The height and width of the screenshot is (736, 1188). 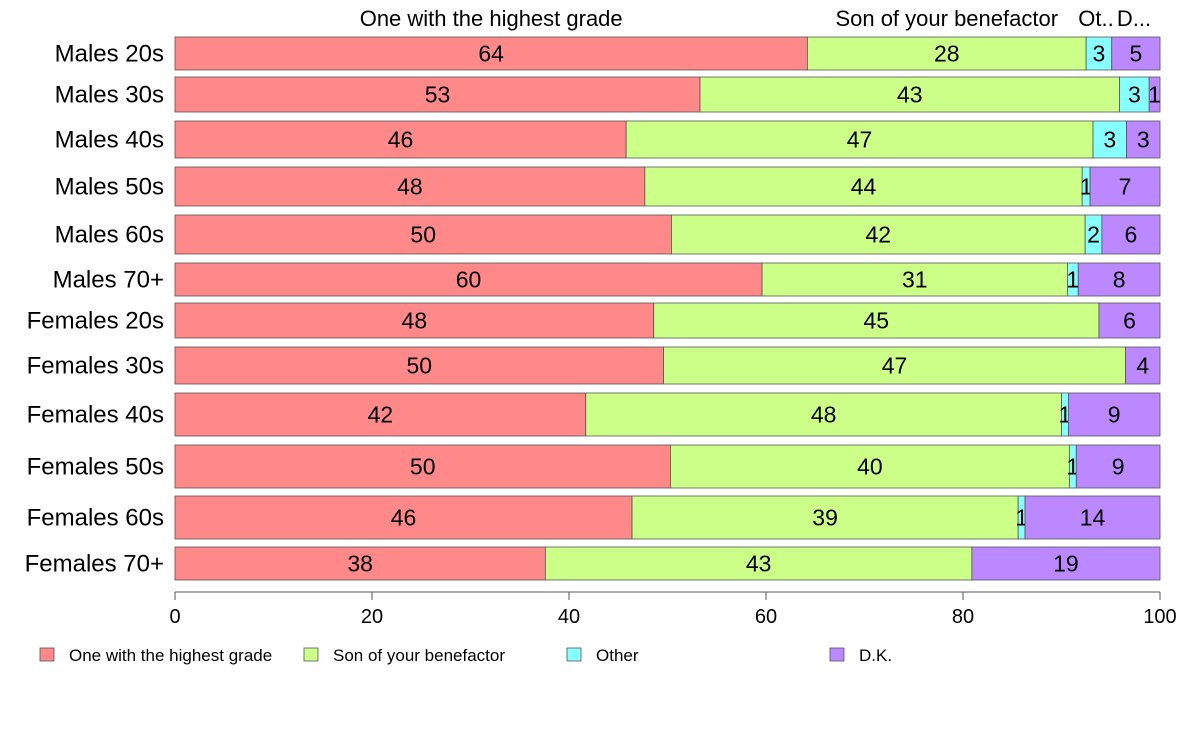 What do you see at coordinates (108, 280) in the screenshot?
I see `category-label-males-70: Males 70+` at bounding box center [108, 280].